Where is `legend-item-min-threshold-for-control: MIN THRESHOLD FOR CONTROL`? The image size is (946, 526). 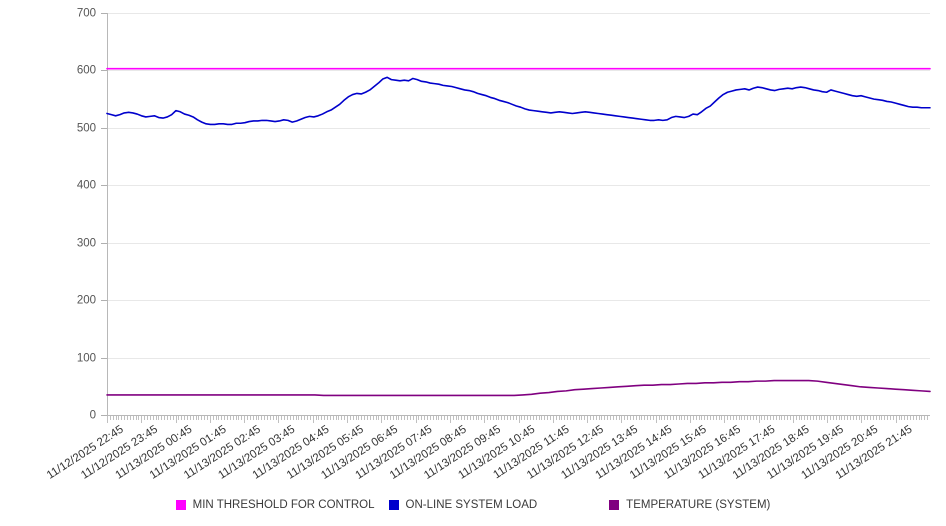 legend-item-min-threshold-for-control: MIN THRESHOLD FOR CONTROL is located at coordinates (275, 505).